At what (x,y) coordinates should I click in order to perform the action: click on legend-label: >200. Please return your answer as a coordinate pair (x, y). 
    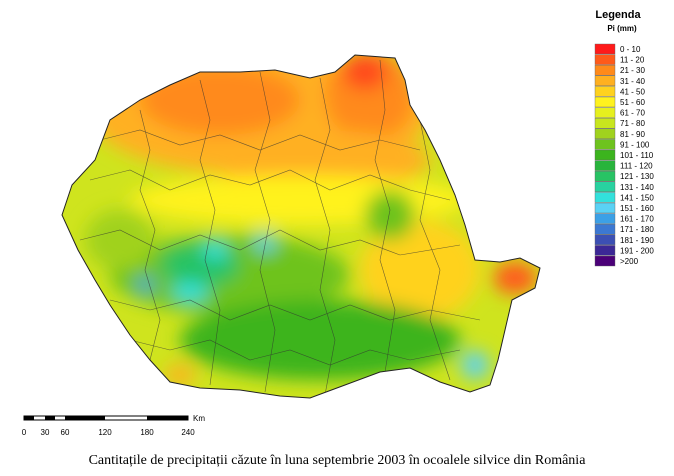
    Looking at the image, I should click on (629, 261).